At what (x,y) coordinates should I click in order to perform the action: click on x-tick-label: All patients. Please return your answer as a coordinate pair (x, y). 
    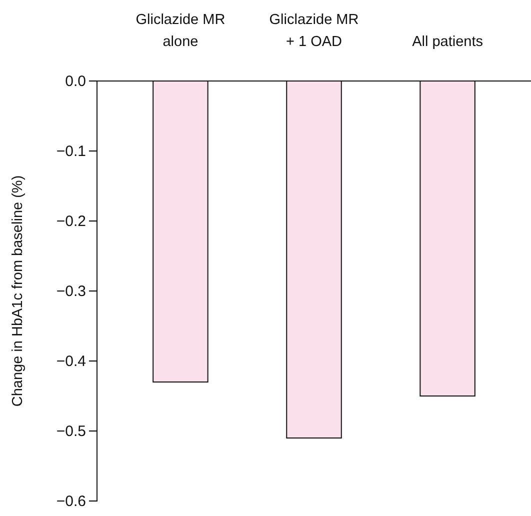
    Looking at the image, I should click on (448, 42).